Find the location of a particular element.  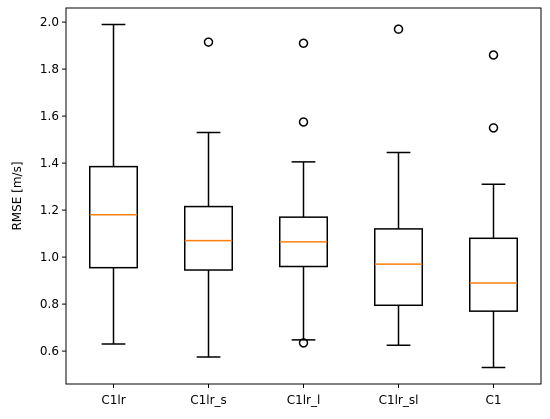

y-tick-label: 0.6 is located at coordinates (49, 351).